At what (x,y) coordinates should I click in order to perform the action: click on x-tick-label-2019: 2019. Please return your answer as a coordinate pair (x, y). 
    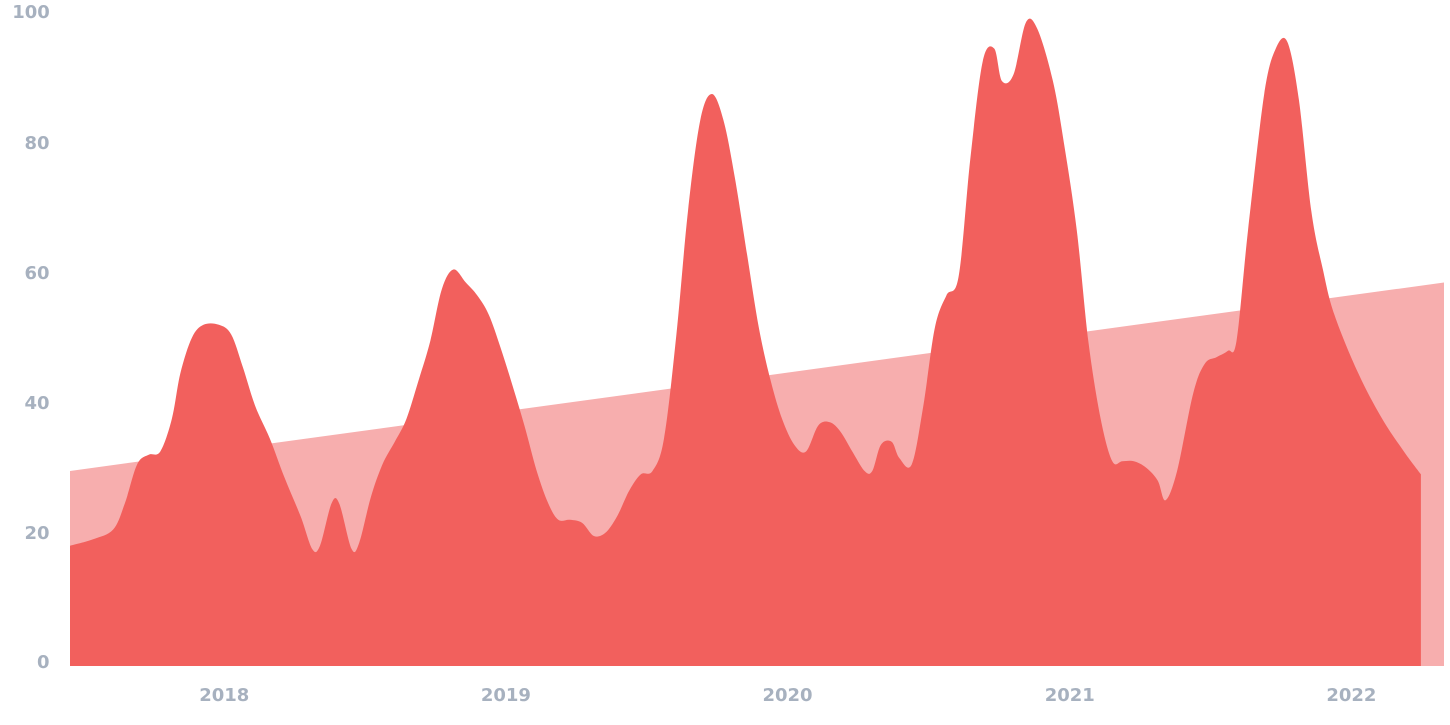
    Looking at the image, I should click on (506, 695).